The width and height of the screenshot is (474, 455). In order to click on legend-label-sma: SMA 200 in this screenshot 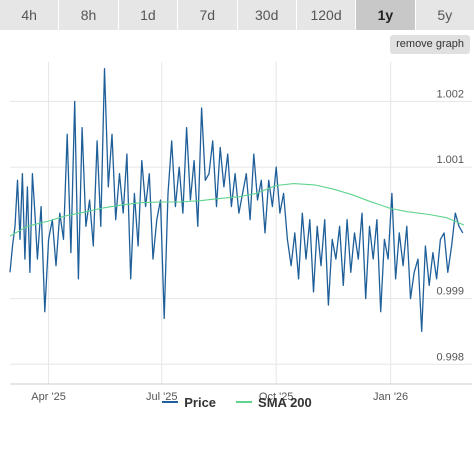, I will do `click(285, 402)`.